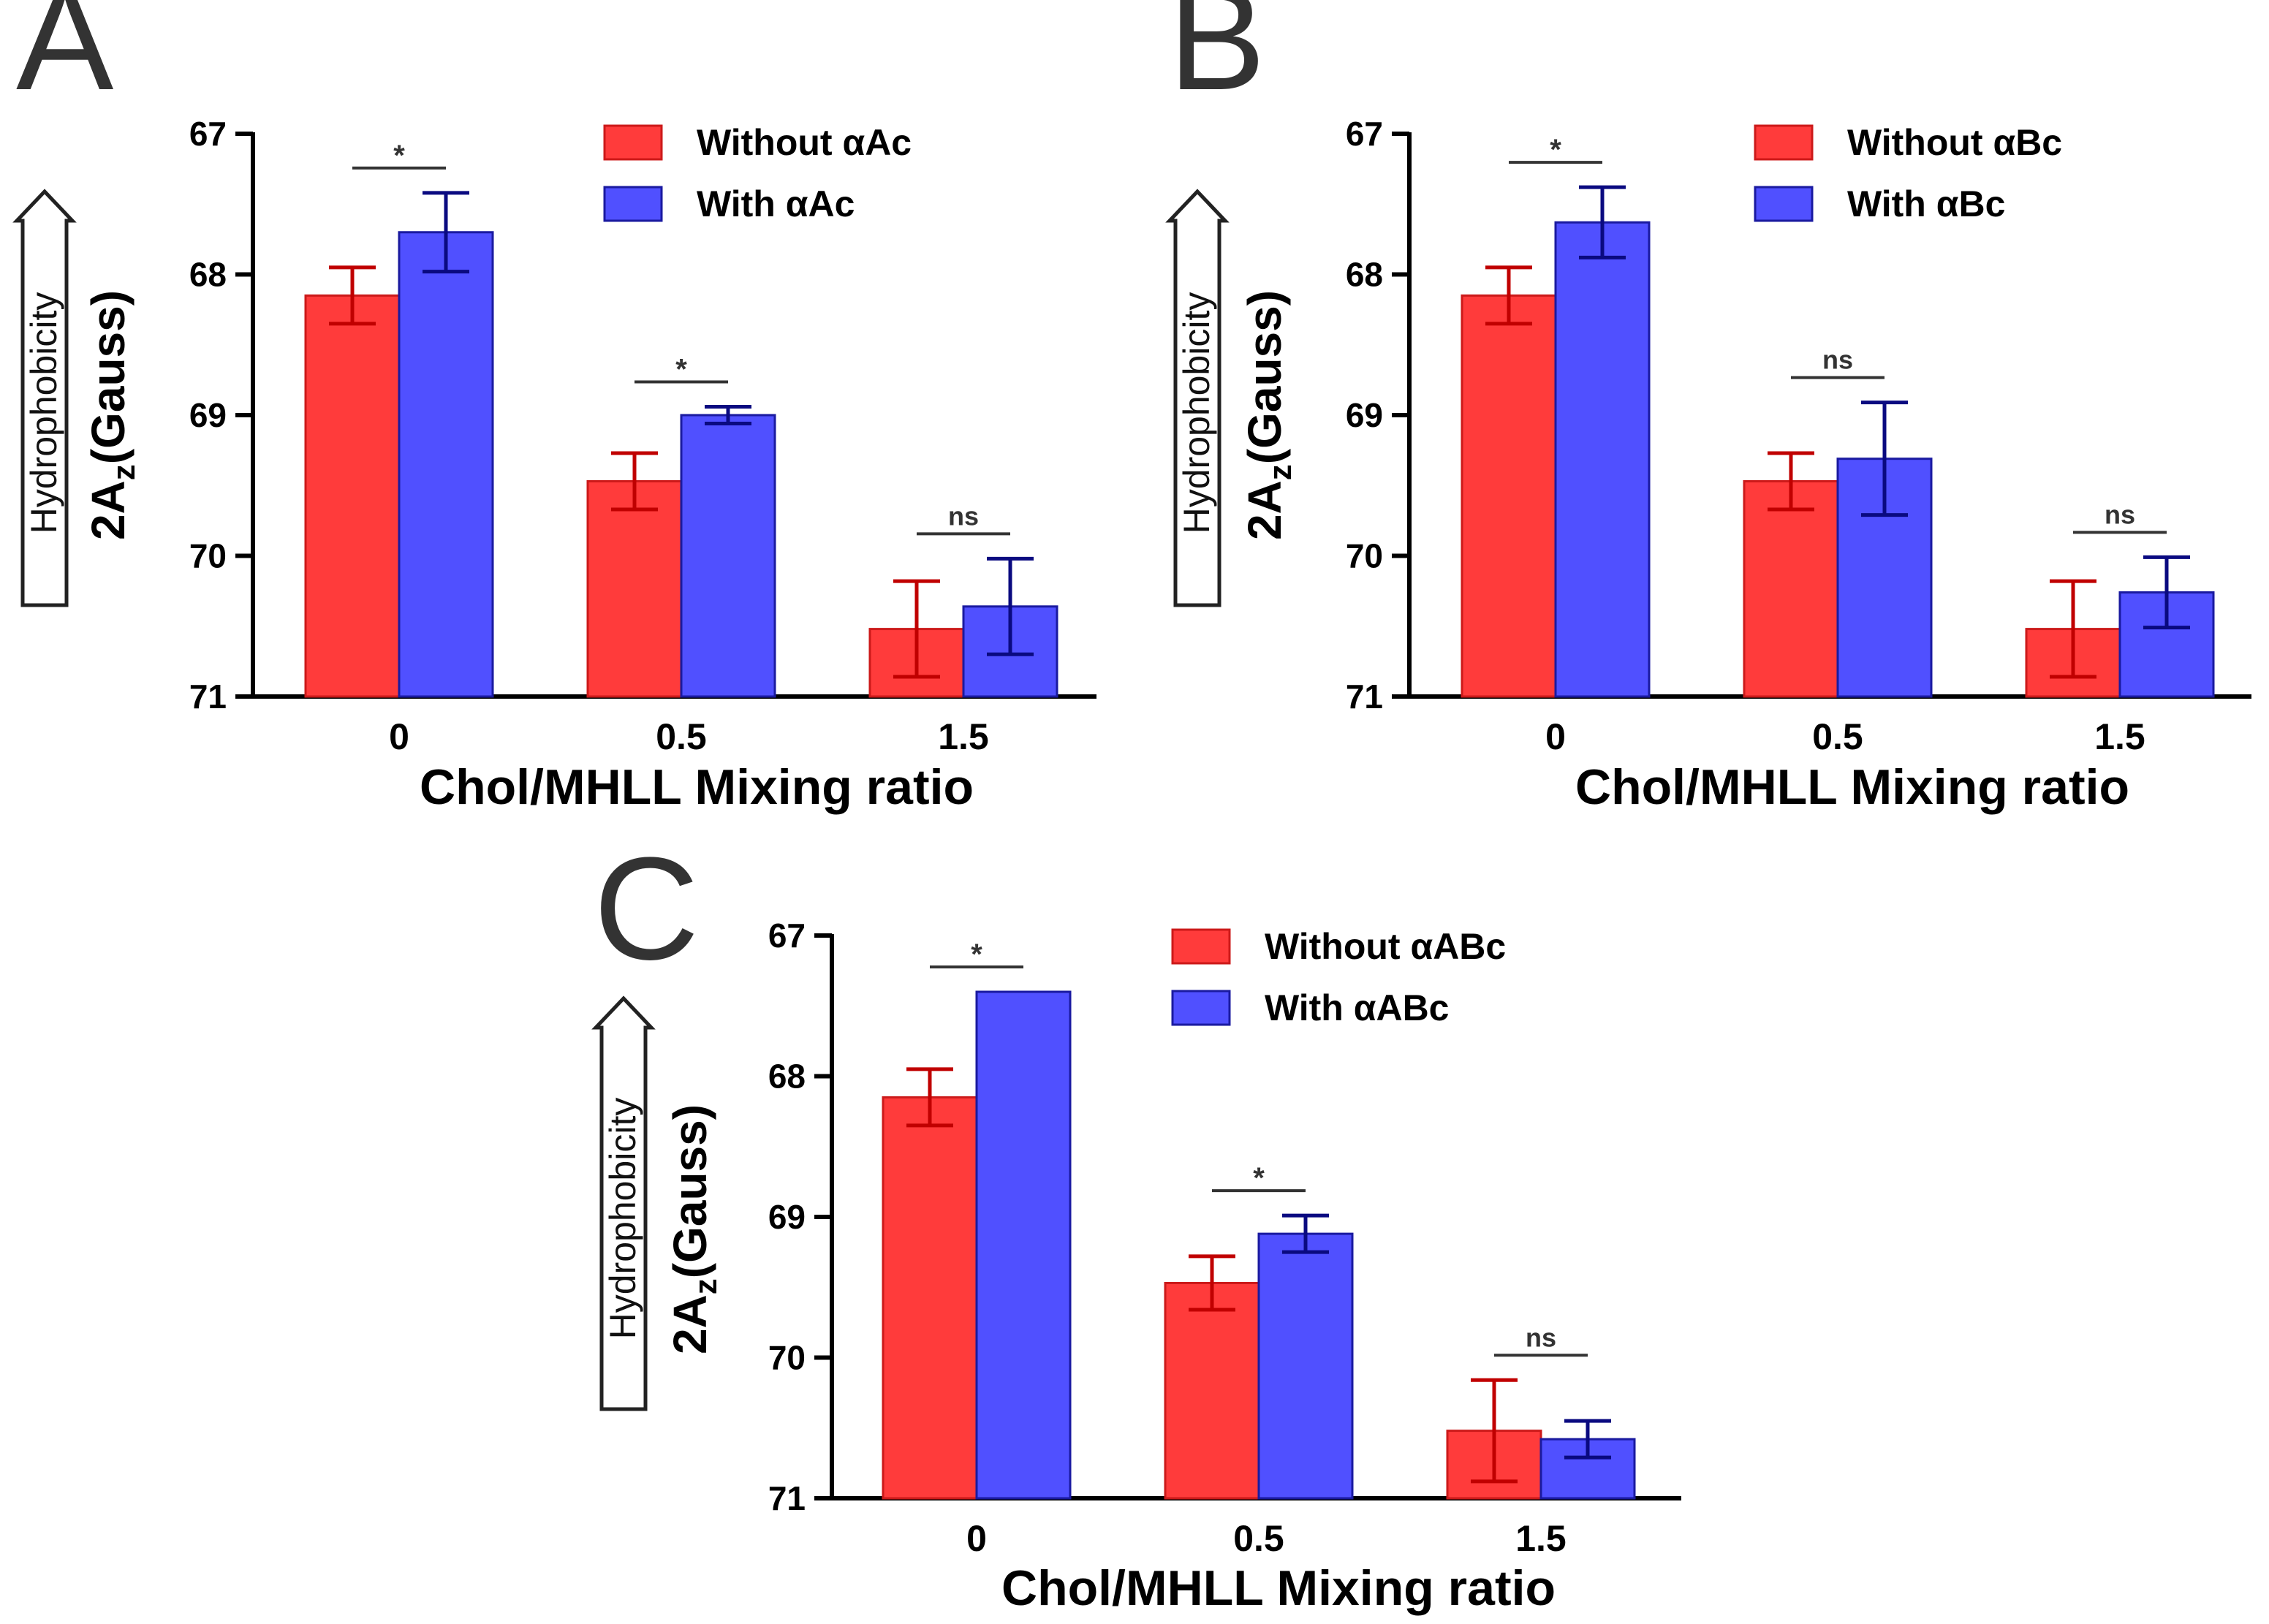 The height and width of the screenshot is (1624, 2269). Describe the element at coordinates (1385, 947) in the screenshot. I see `legend-label-without: Without αABc` at that location.